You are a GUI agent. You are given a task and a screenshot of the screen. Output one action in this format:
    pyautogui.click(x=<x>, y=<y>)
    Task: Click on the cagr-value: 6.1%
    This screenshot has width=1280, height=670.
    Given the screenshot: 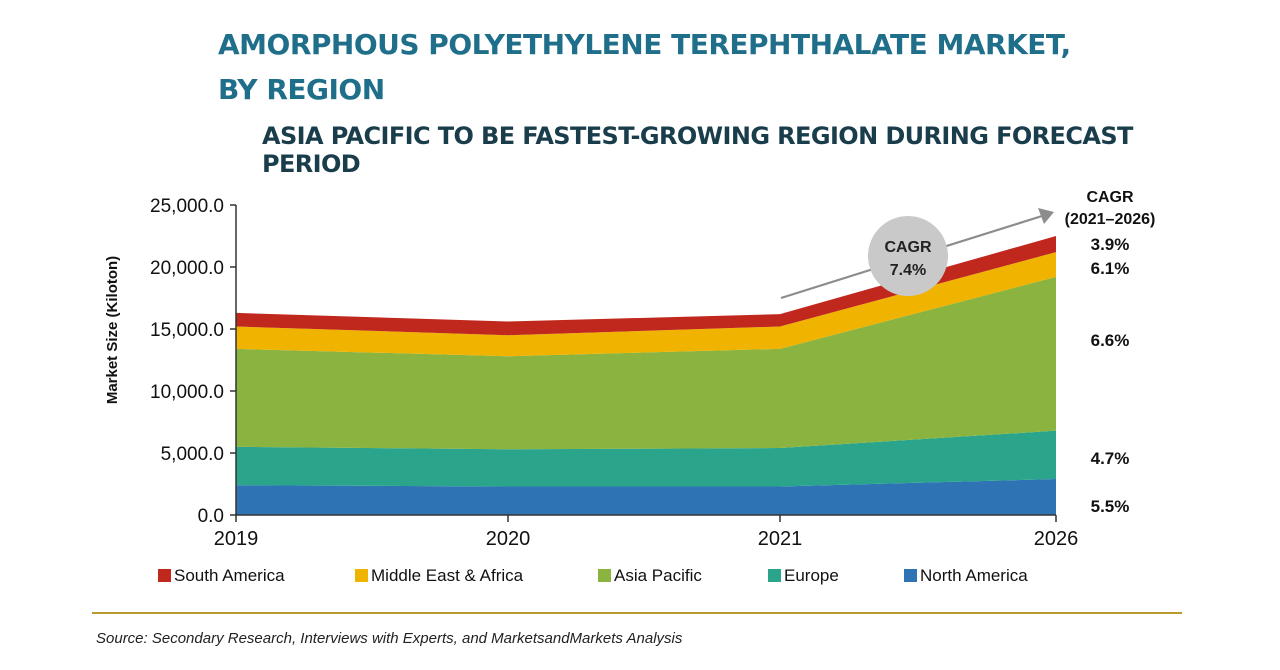 What is the action you would take?
    pyautogui.click(x=1110, y=268)
    